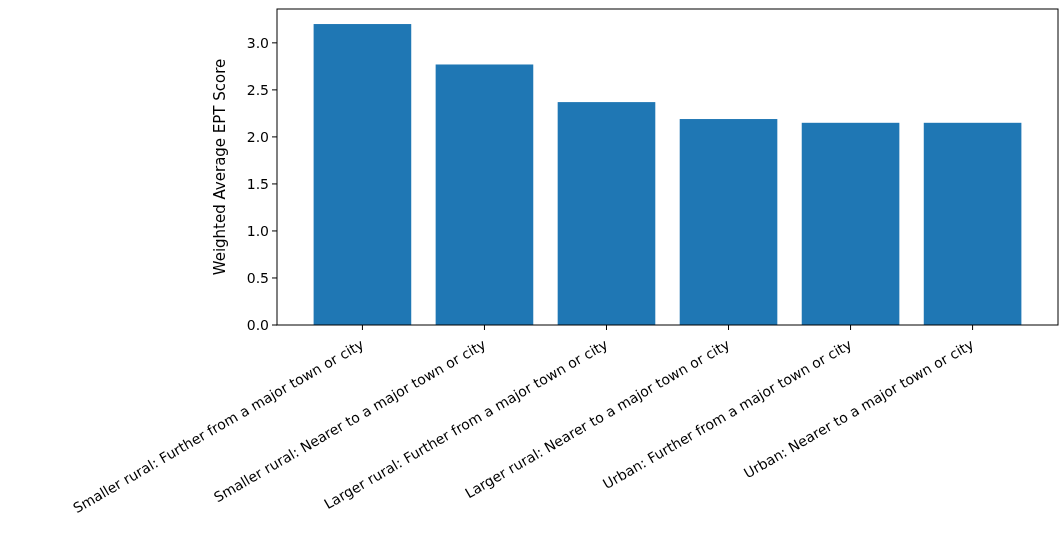 The height and width of the screenshot is (550, 1060). I want to click on y-tick-label: 2.5, so click(257, 89).